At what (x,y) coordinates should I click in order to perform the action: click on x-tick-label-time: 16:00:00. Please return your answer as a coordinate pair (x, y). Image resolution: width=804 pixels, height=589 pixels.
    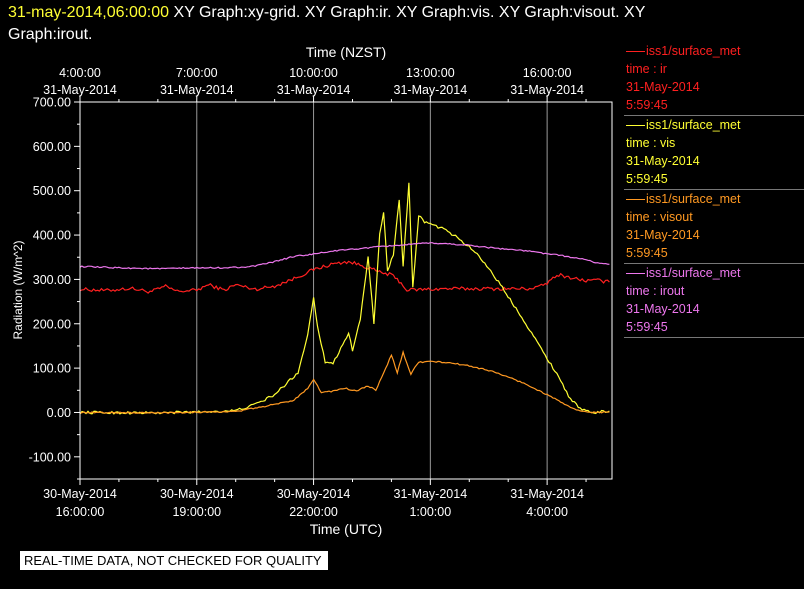
    Looking at the image, I should click on (80, 512).